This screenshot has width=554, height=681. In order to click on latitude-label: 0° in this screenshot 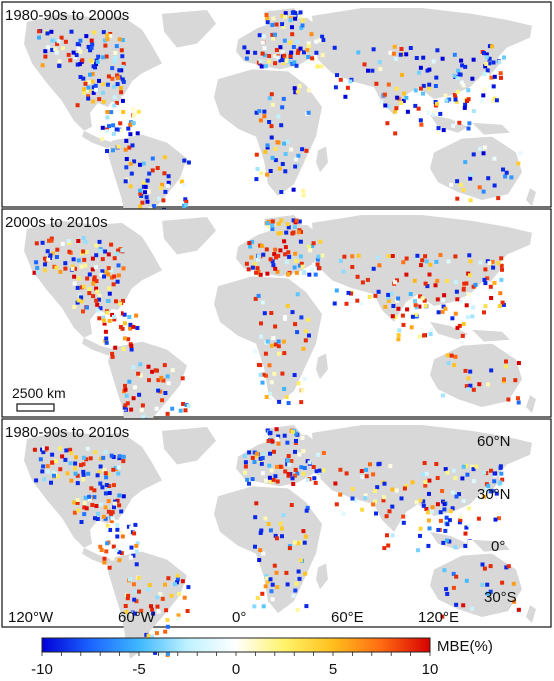, I will do `click(498, 546)`.